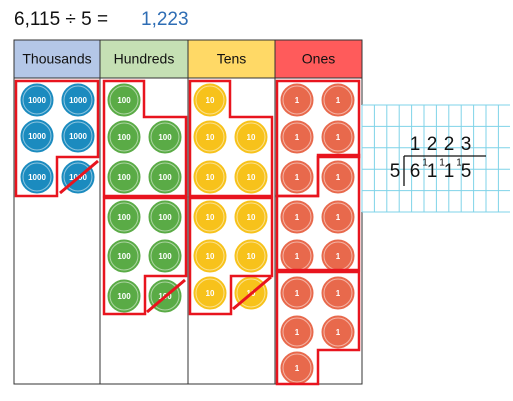 Image resolution: width=513 pixels, height=401 pixels. What do you see at coordinates (395, 171) in the screenshot?
I see `divisor: 5` at bounding box center [395, 171].